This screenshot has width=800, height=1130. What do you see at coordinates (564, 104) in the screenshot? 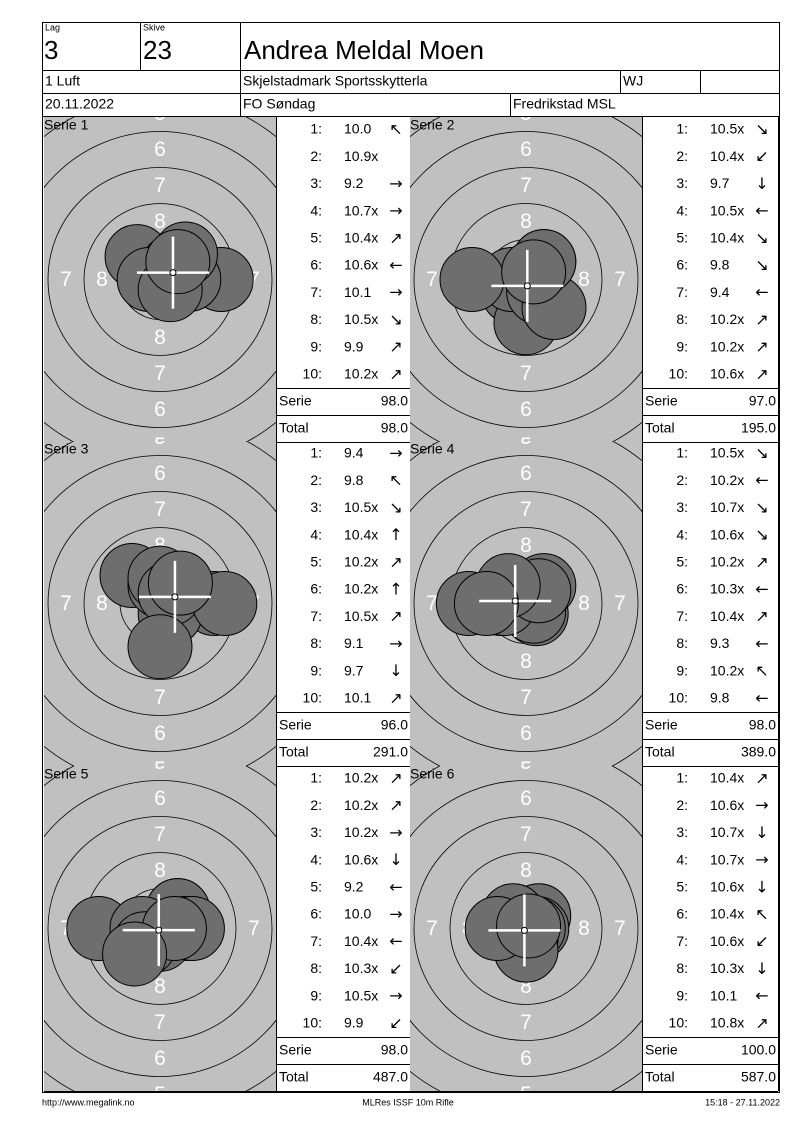
I see `venue: Fredrikstad MSL` at bounding box center [564, 104].